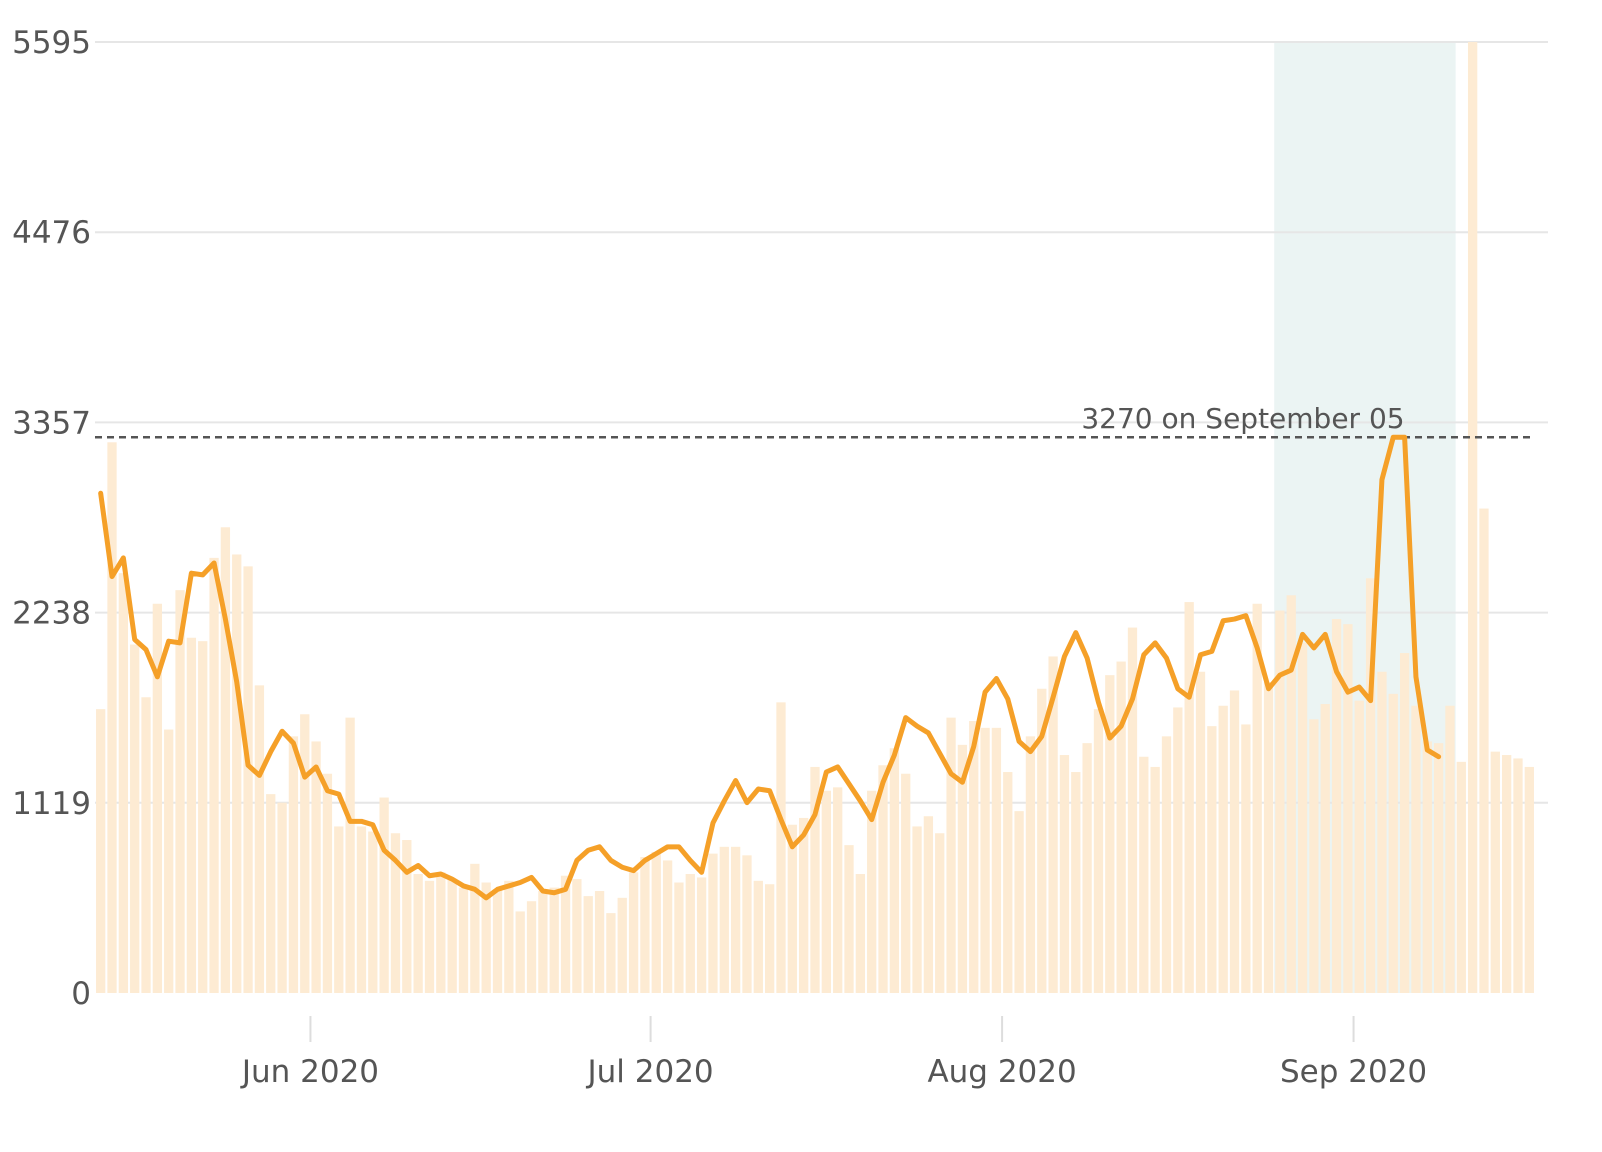 The image size is (1602, 1152). I want to click on x-tick-label: Jul 2020, so click(650, 1072).